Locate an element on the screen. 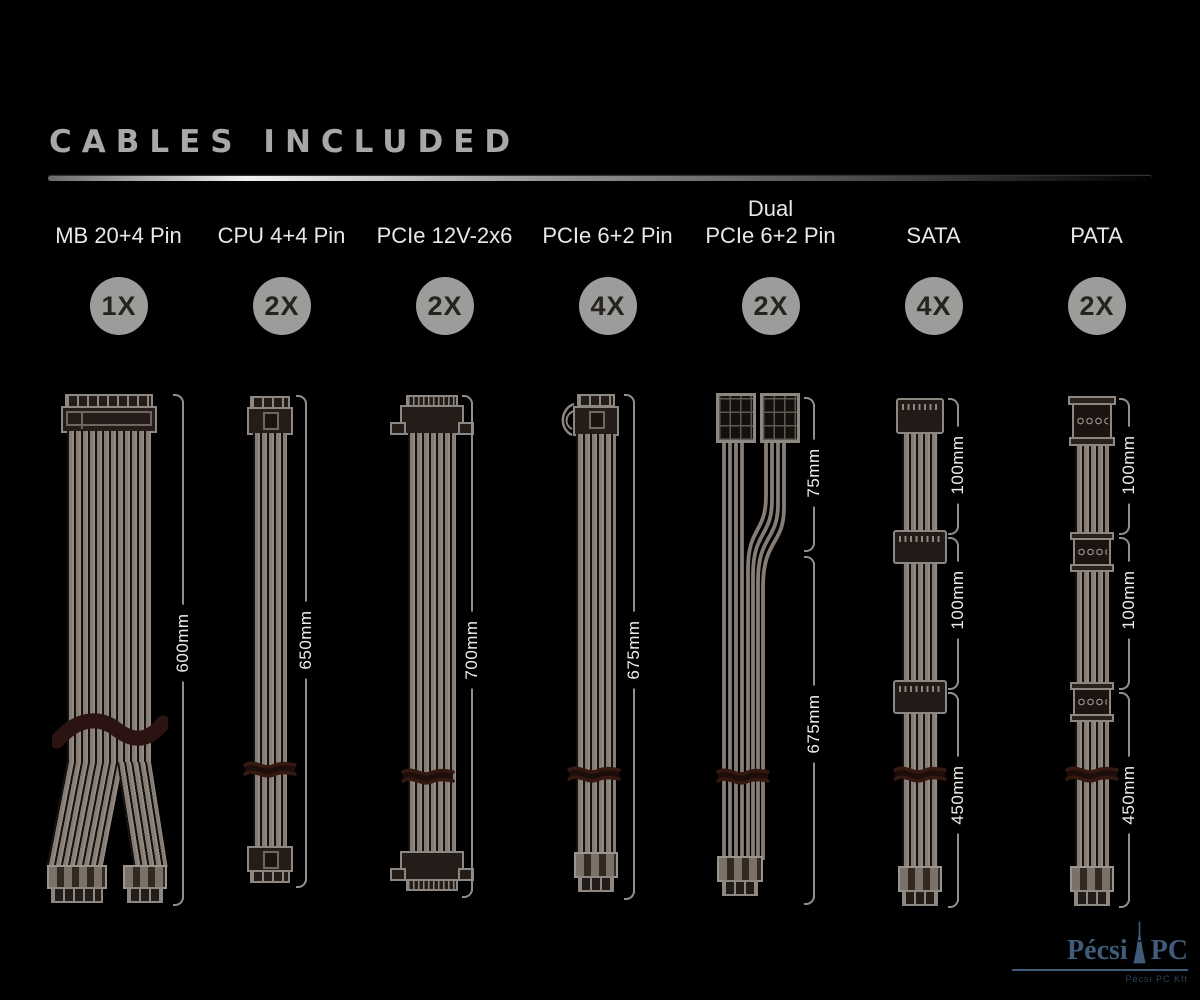 This screenshot has width=1200, height=1000. length-label: 75mm is located at coordinates (814, 473).